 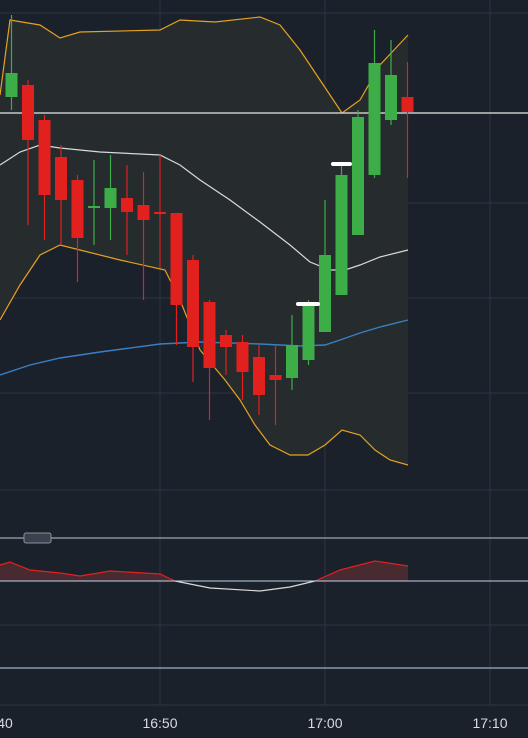 What do you see at coordinates (6, 723) in the screenshot?
I see `x-tick-label: 40` at bounding box center [6, 723].